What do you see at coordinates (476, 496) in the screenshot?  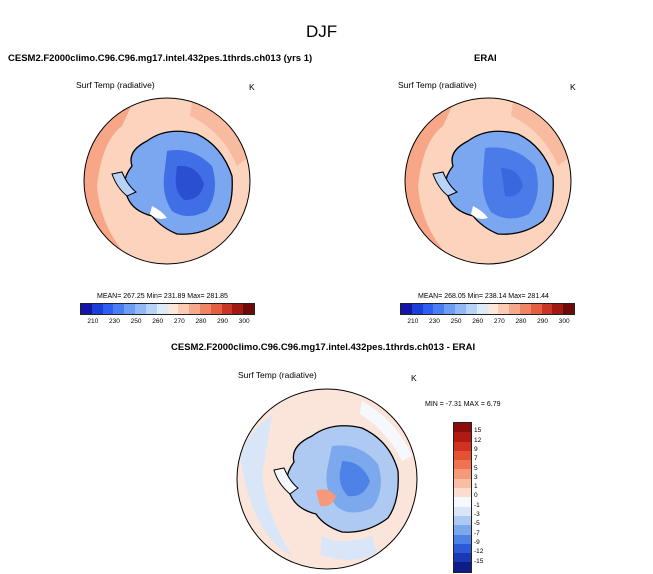 I see `colorbar-tick-label: 0` at bounding box center [476, 496].